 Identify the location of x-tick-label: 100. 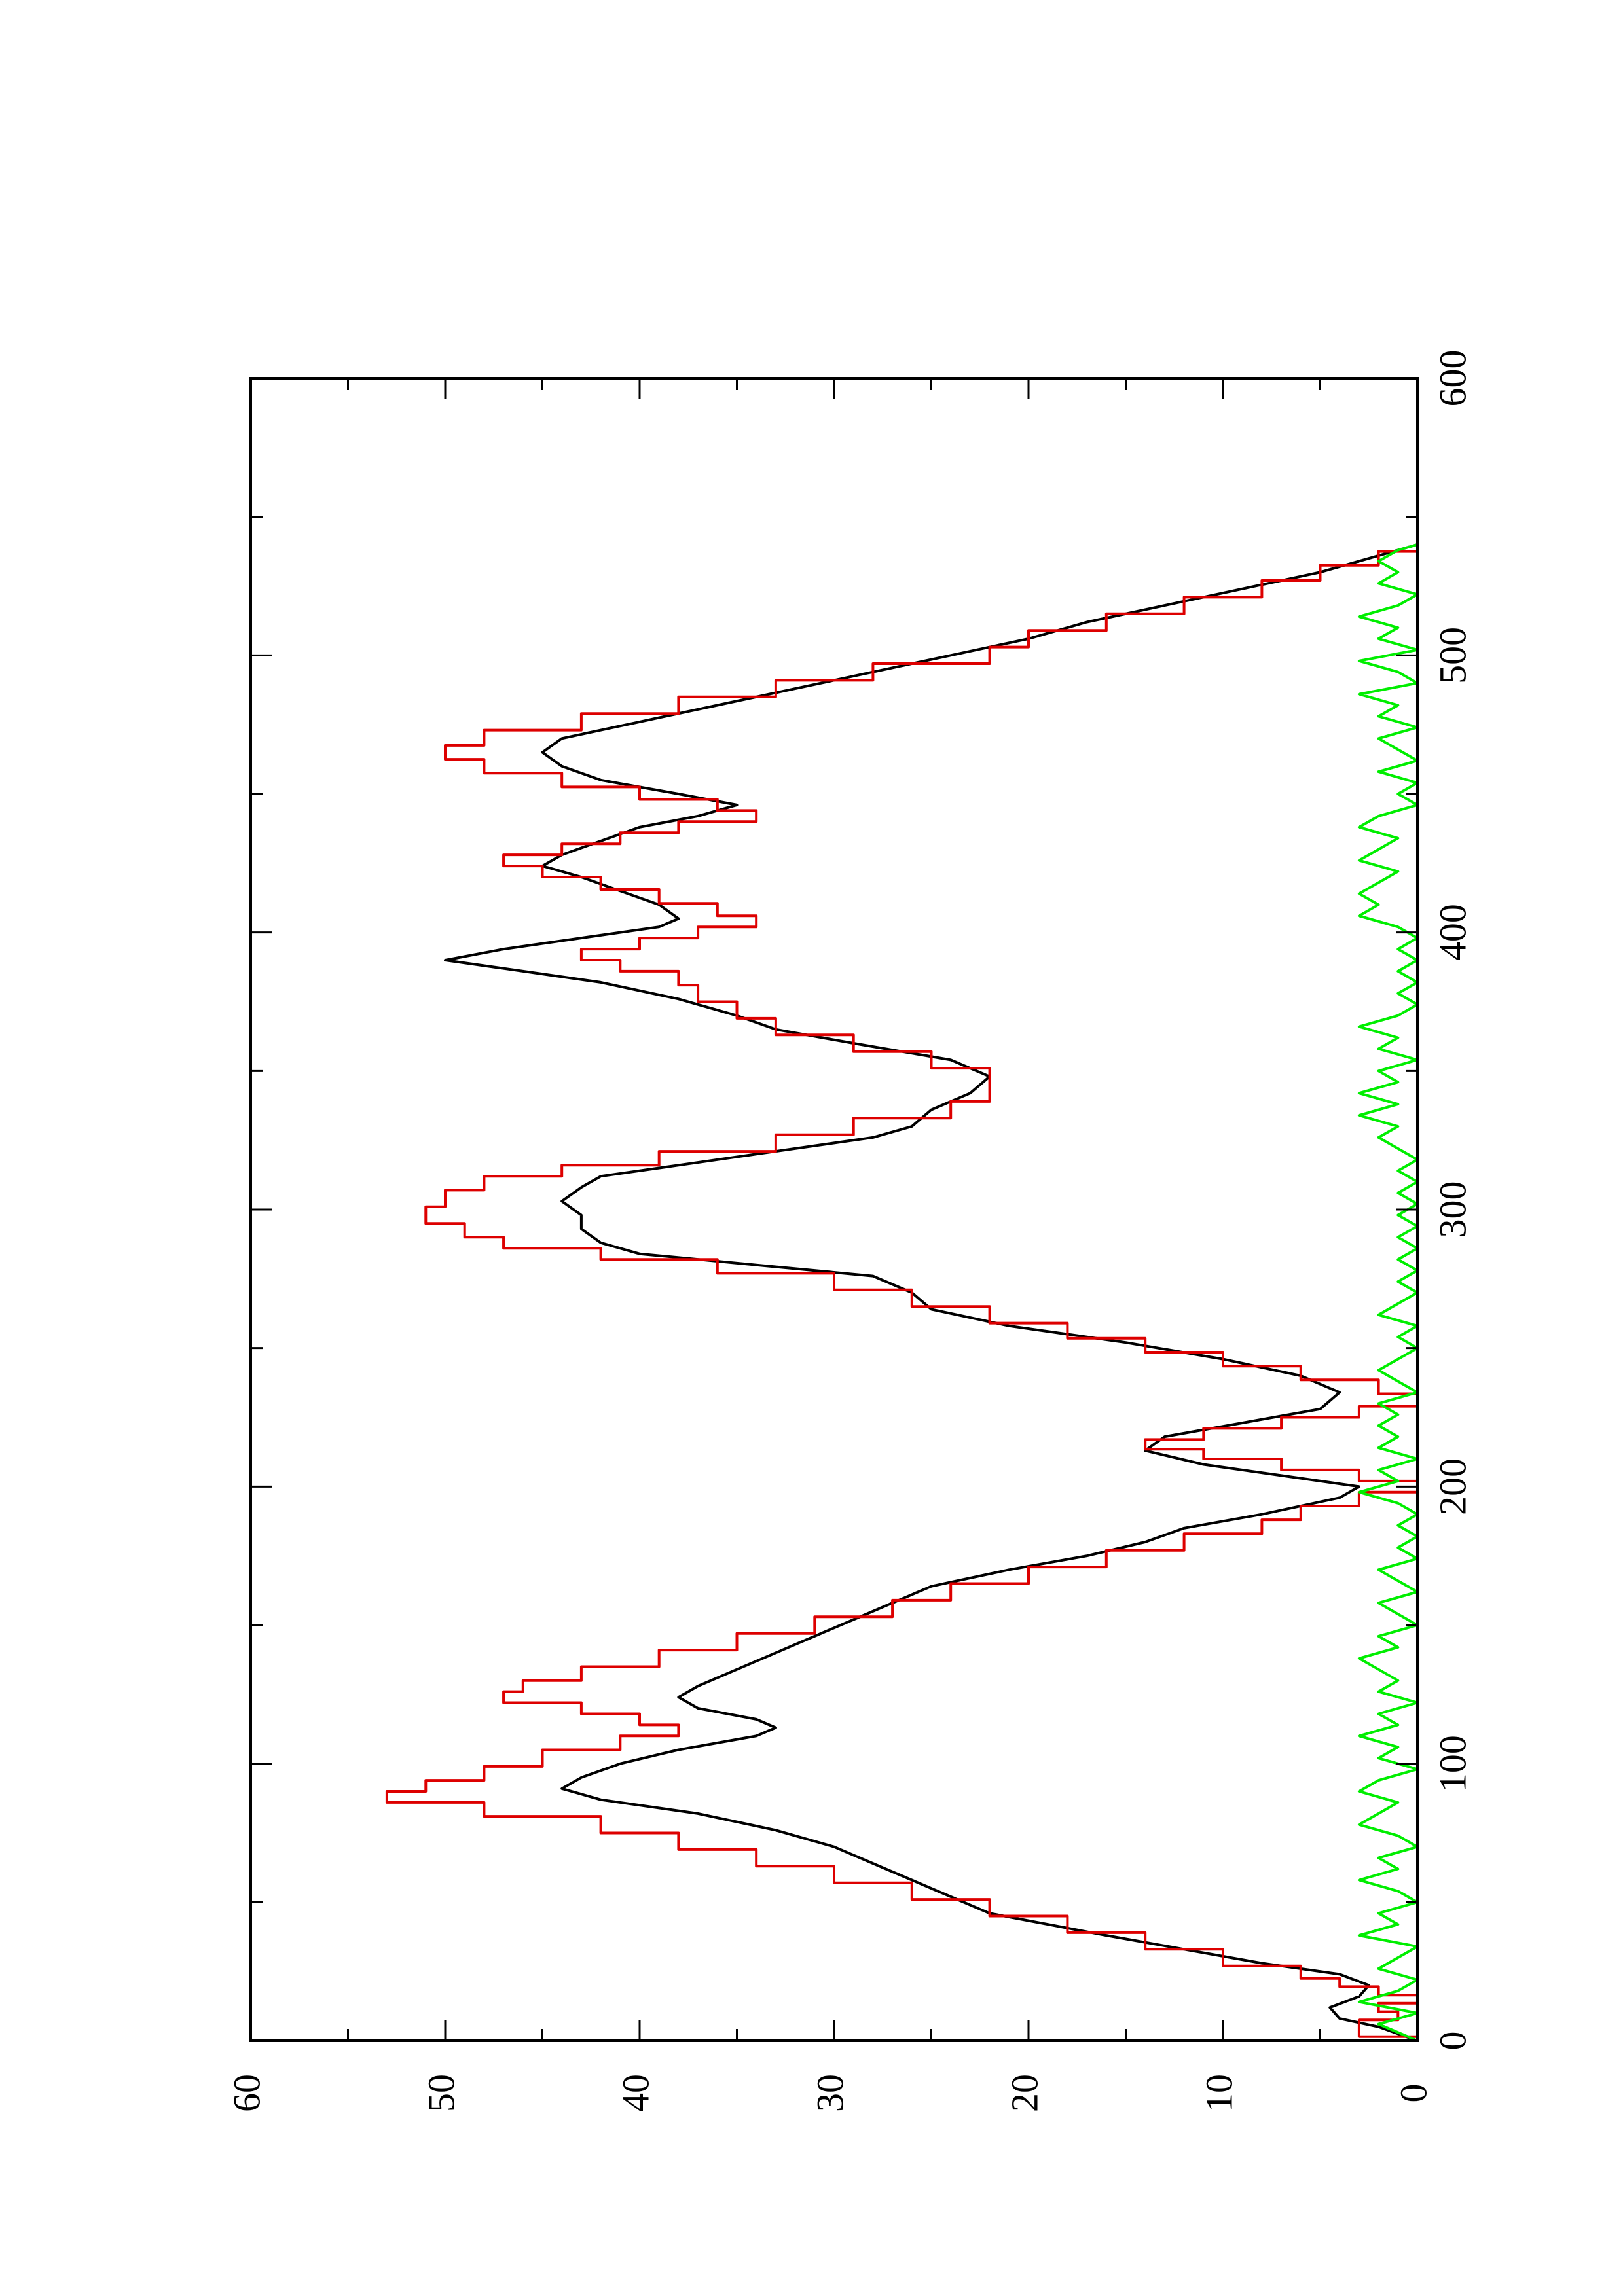
(1452, 1763).